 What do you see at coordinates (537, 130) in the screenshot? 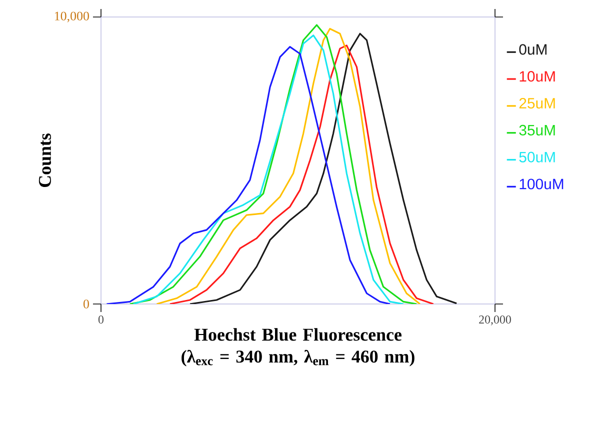
I see `legend-label: 35uM` at bounding box center [537, 130].